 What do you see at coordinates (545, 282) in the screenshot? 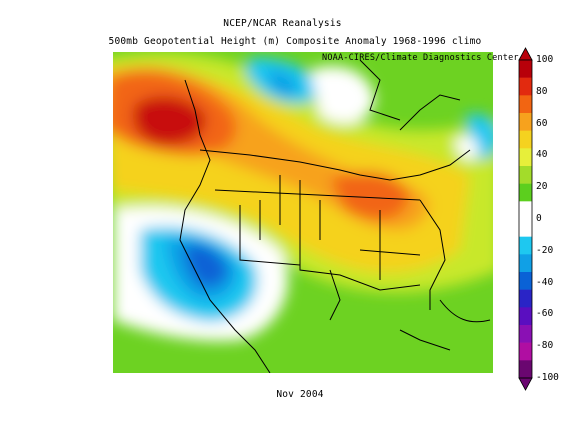
I see `colorbar-tick-label: -40` at bounding box center [545, 282].